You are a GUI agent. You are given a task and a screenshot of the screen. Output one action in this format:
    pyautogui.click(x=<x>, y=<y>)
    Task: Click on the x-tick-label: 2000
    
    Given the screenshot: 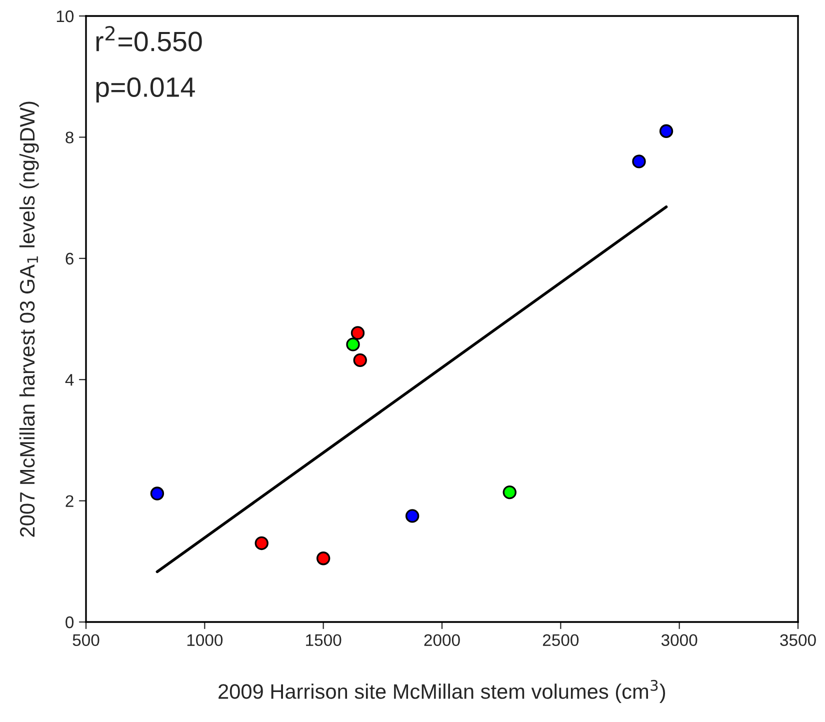 What is the action you would take?
    pyautogui.click(x=442, y=640)
    